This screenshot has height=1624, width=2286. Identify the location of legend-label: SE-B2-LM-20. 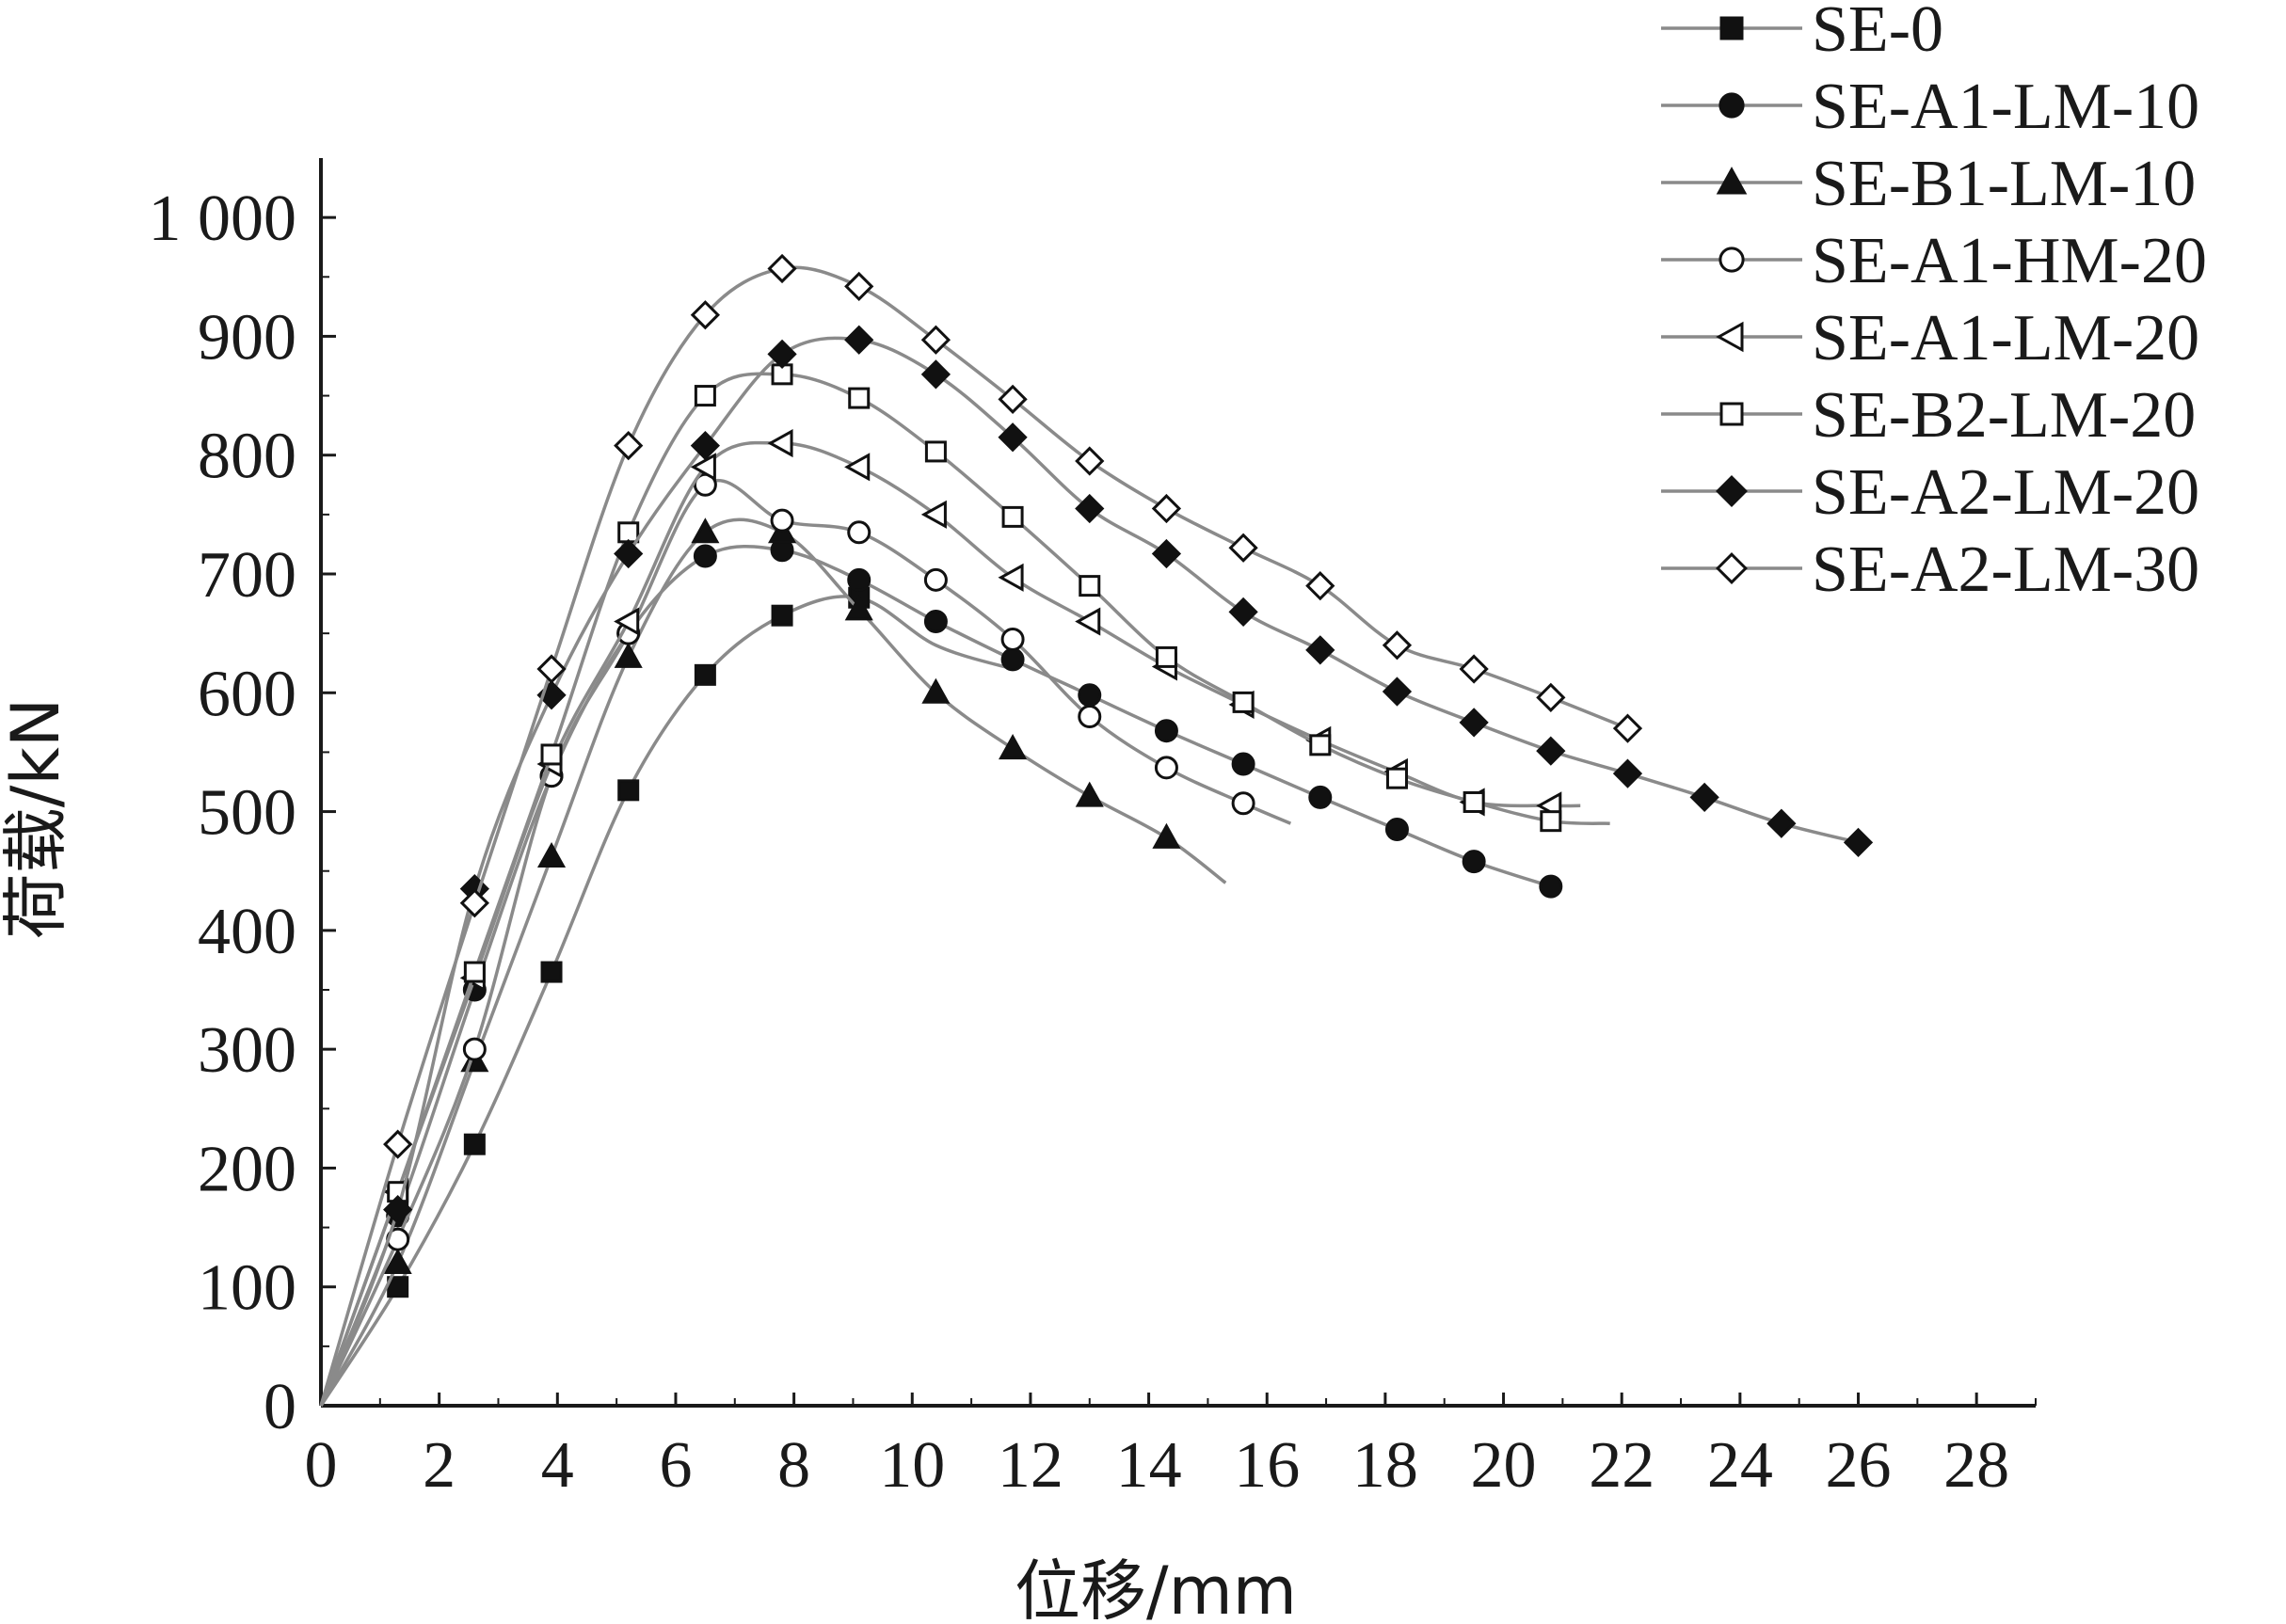
(2004, 416).